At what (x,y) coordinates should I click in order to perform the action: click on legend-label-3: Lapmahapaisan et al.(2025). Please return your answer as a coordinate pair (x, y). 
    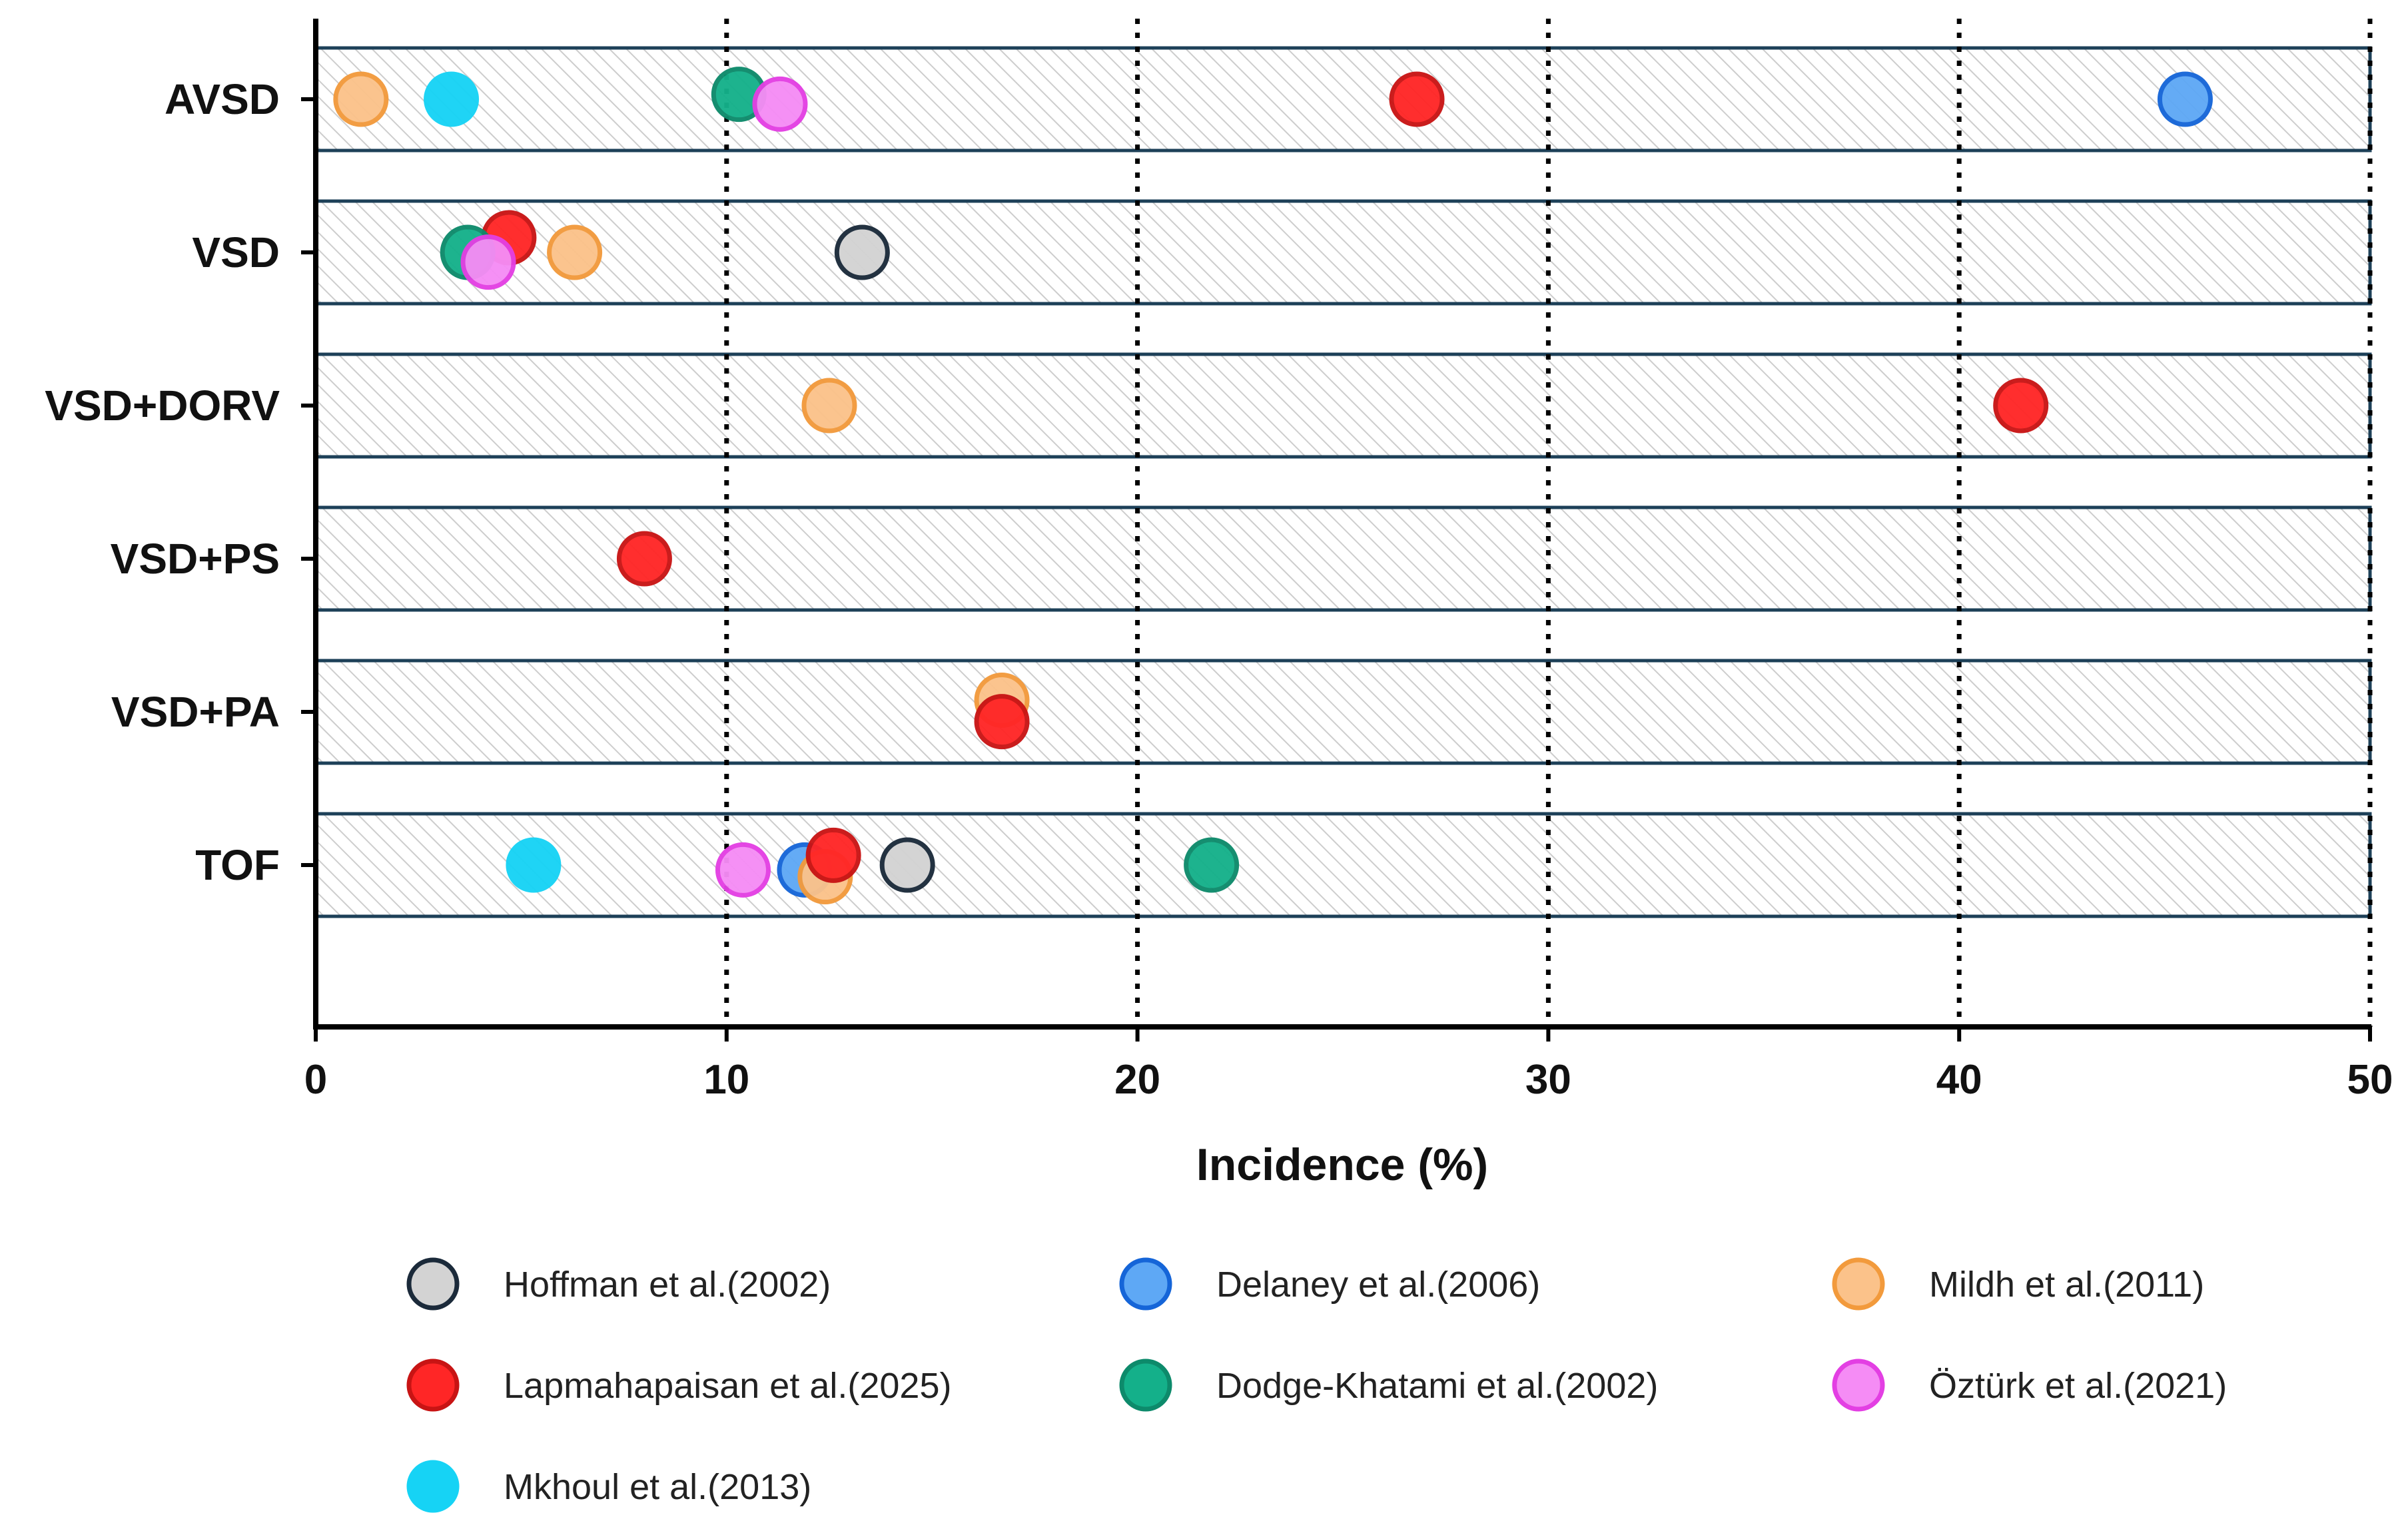
    Looking at the image, I should click on (727, 1386).